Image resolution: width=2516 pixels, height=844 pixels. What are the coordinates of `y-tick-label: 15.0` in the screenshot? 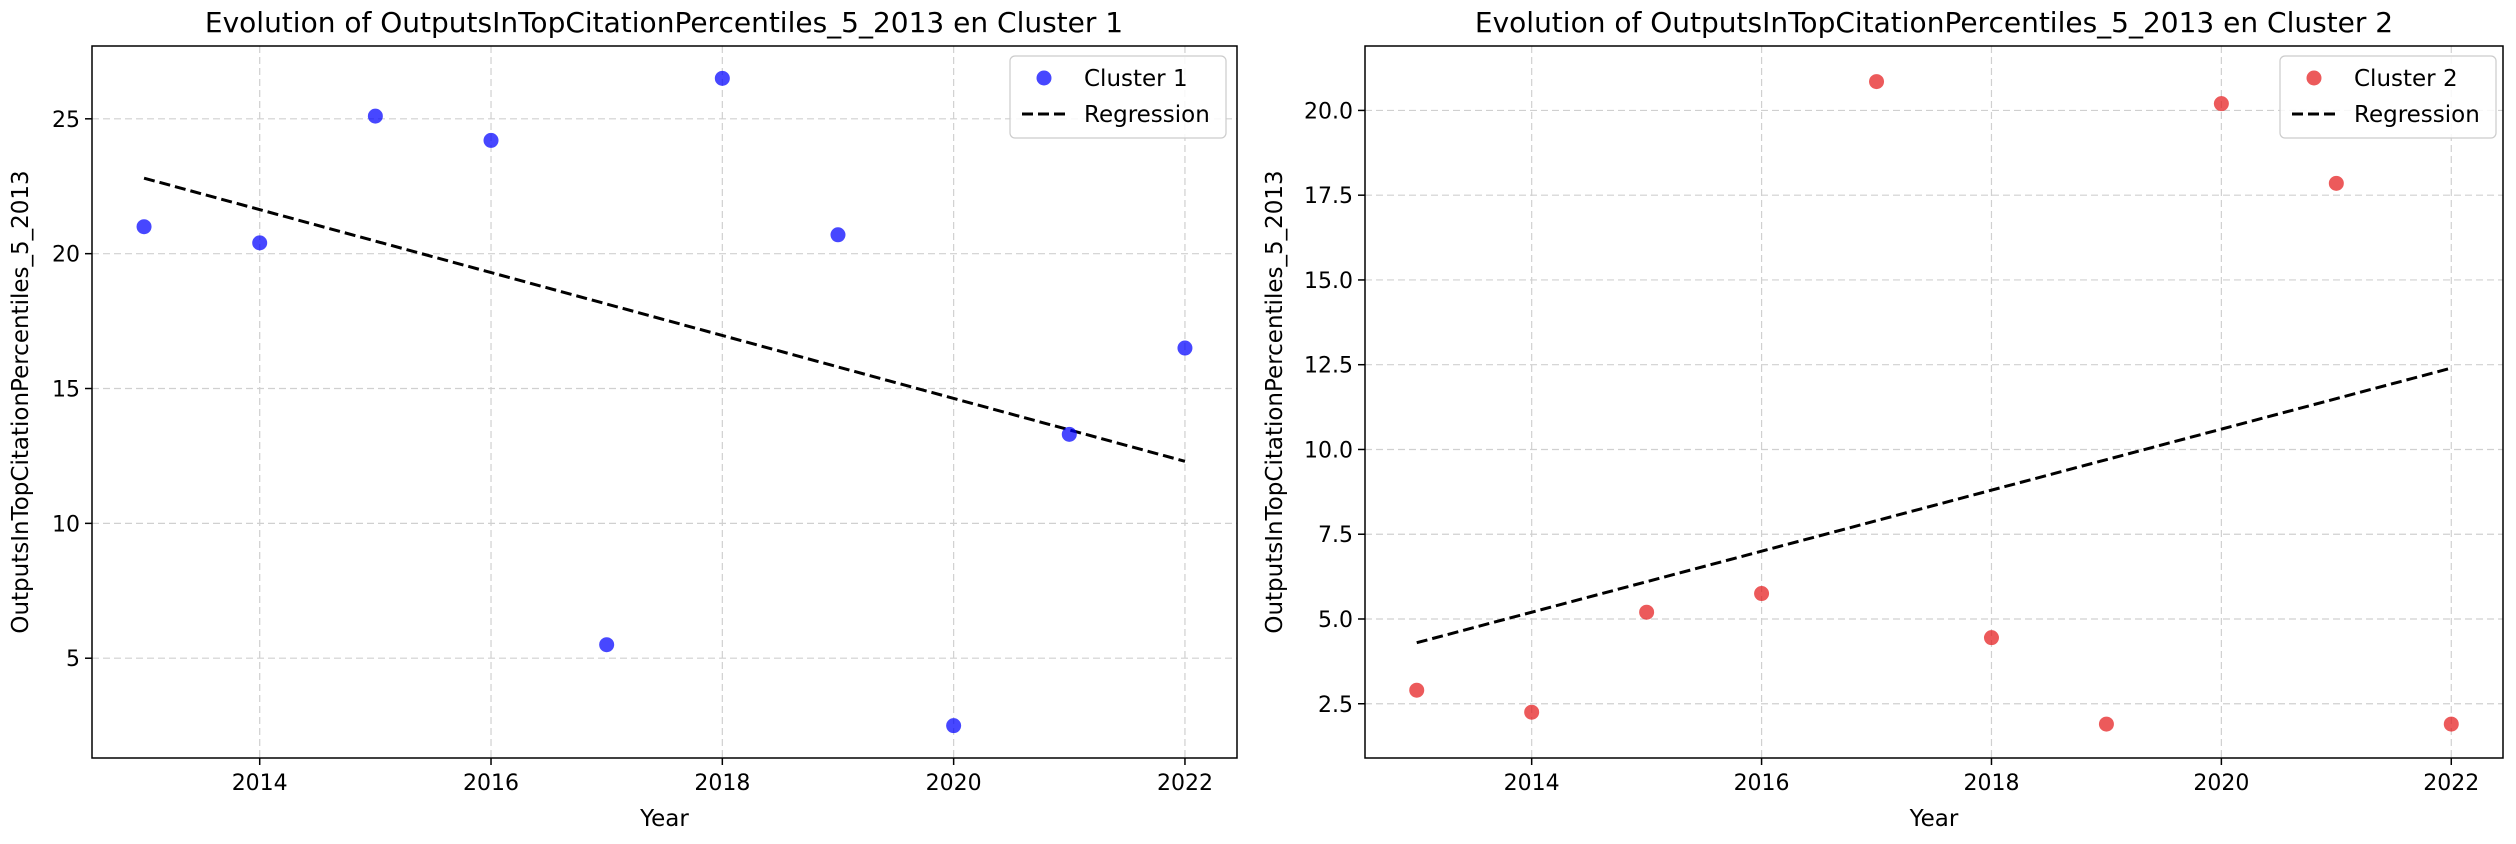 It's located at (1328, 281).